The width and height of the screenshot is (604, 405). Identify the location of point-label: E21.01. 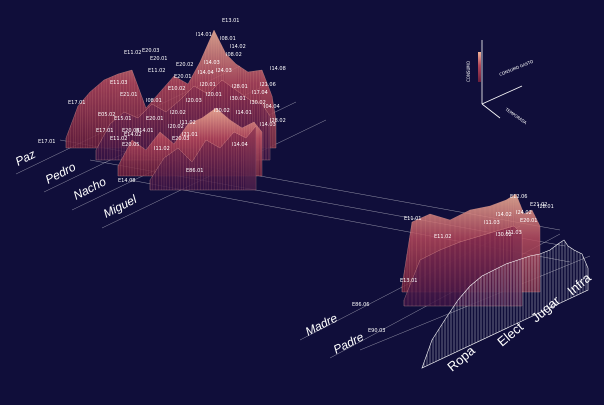
(128, 95).